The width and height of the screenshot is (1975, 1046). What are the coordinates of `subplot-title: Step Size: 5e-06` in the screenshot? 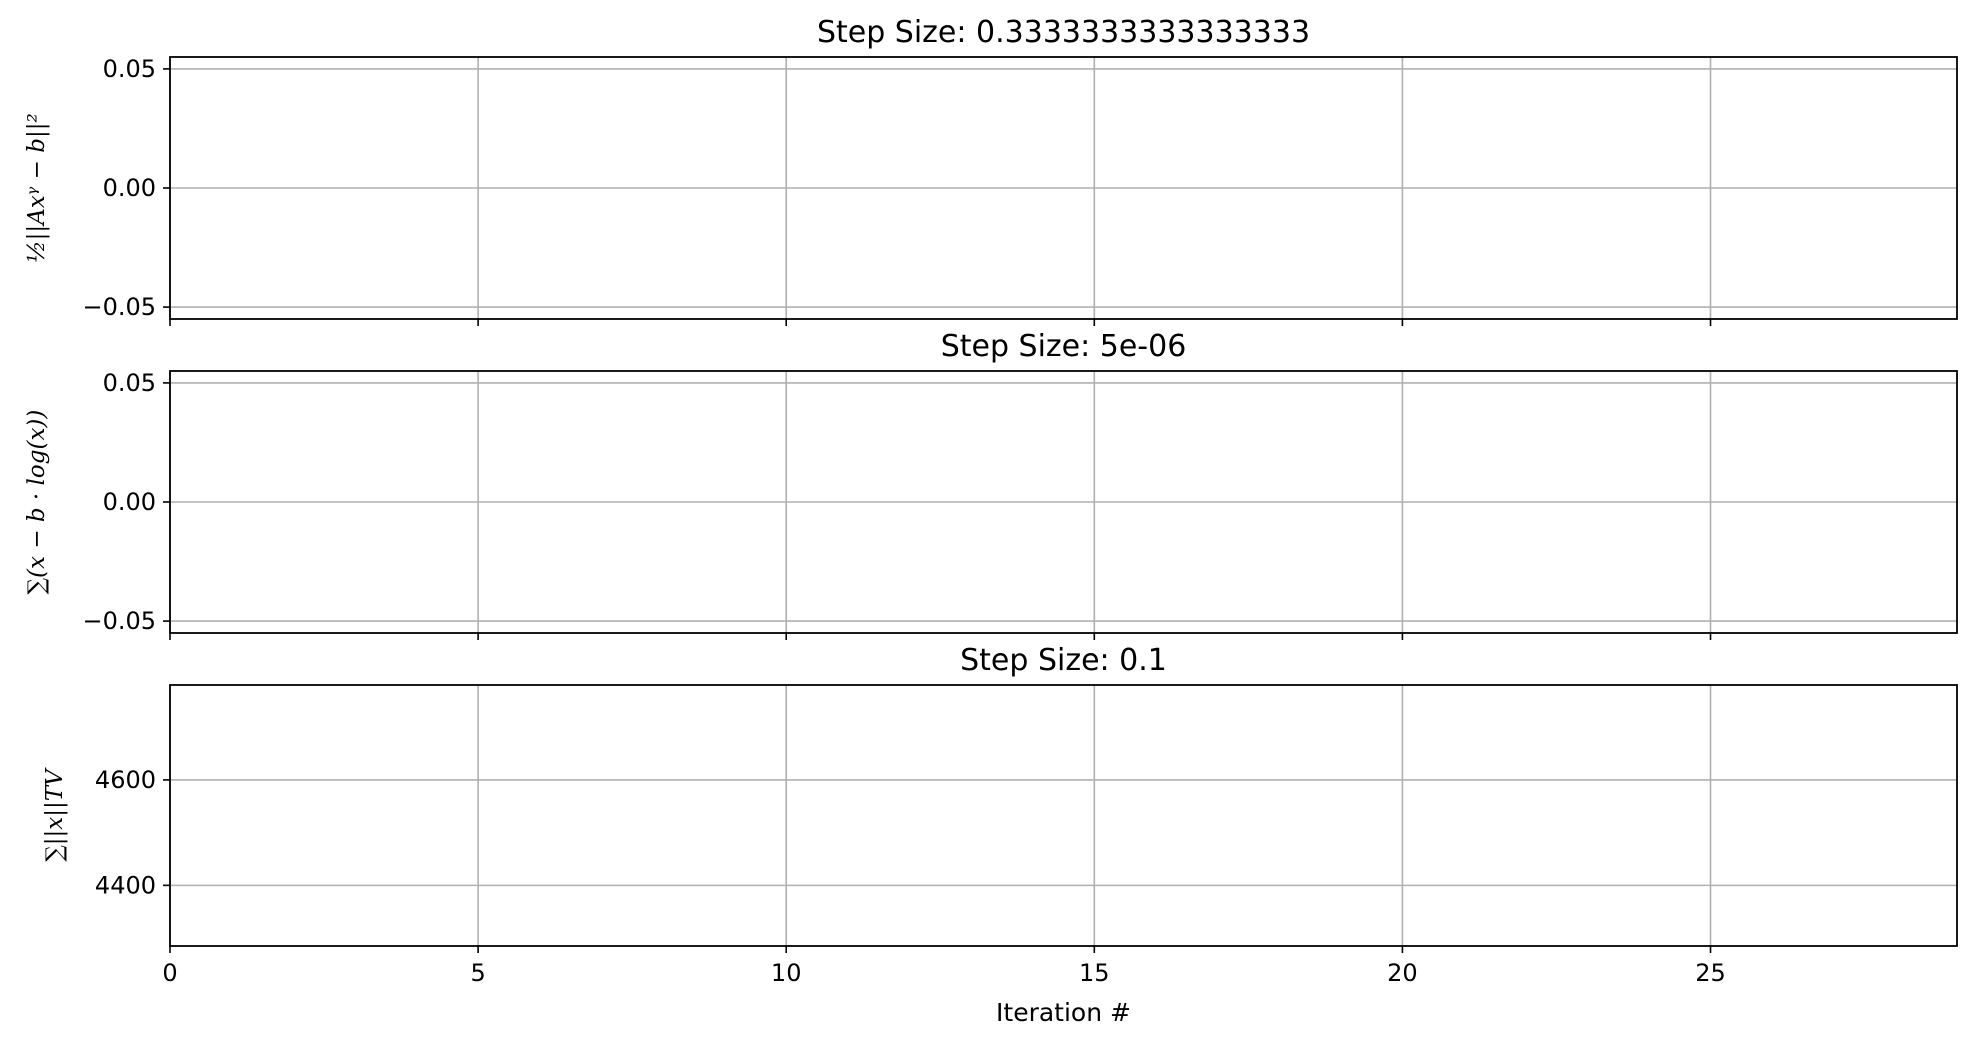 It's located at (1064, 346).